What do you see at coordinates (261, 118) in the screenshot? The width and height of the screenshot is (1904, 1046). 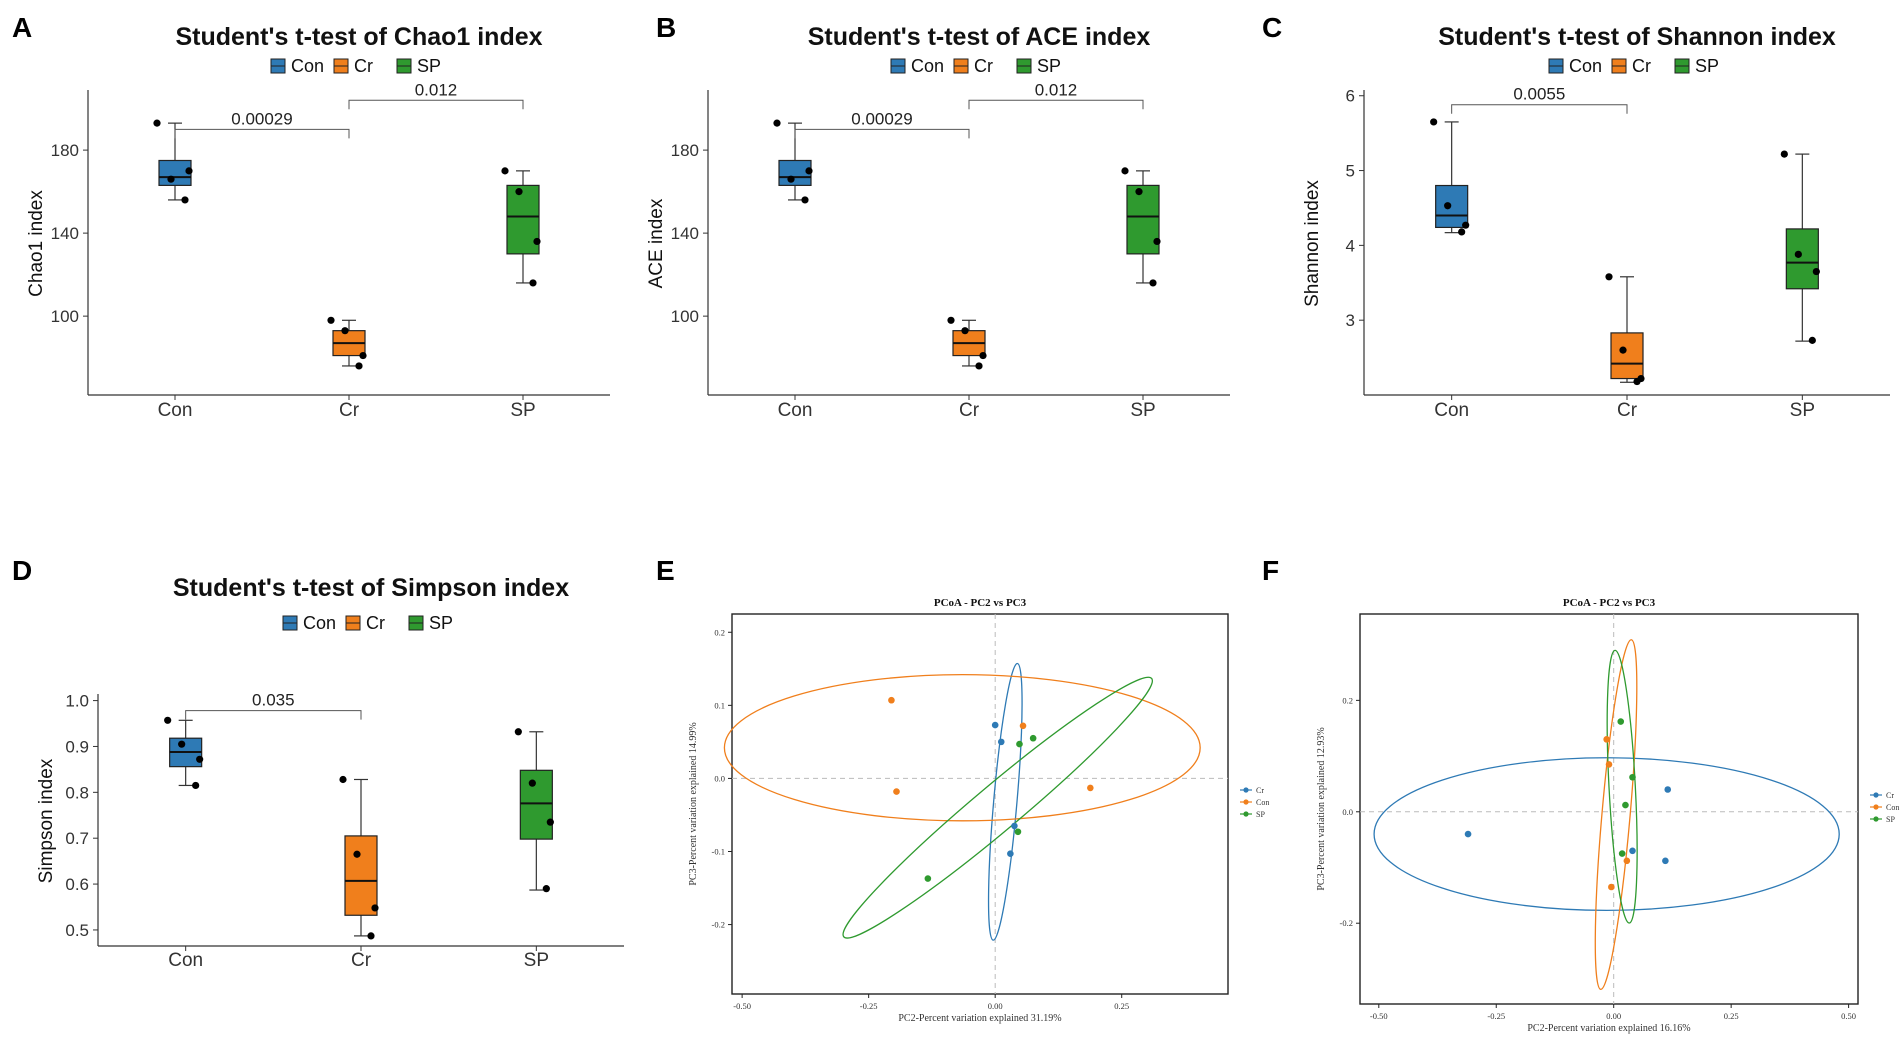 I see `p-value-label: 0.00029` at bounding box center [261, 118].